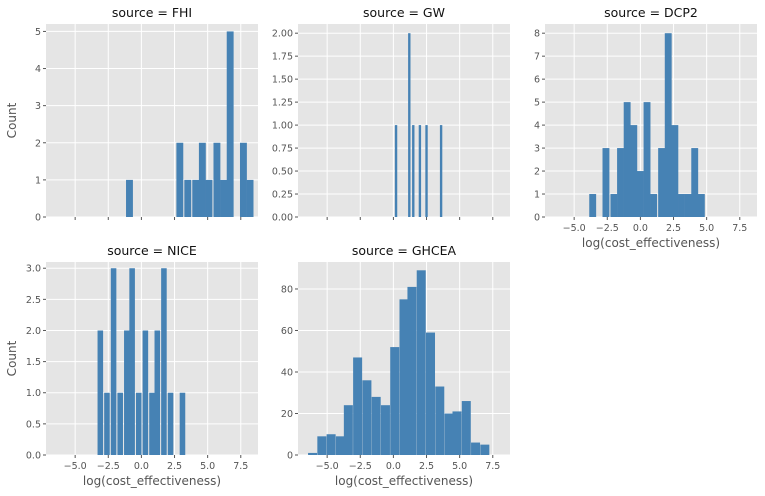  I want to click on plot-background, so click(651, 120).